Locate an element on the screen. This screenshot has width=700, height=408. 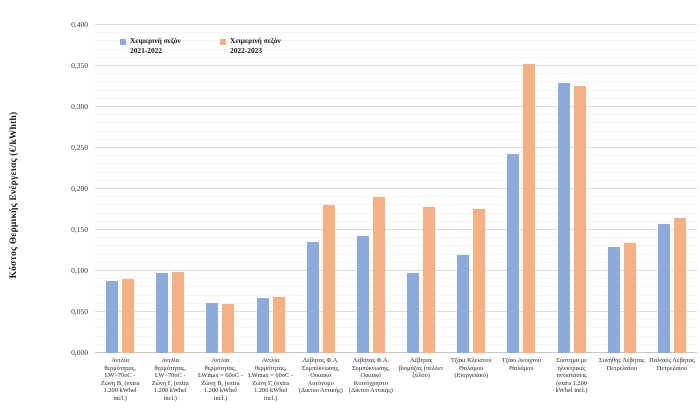
y-tick-label: 0,150 is located at coordinates (79, 229).